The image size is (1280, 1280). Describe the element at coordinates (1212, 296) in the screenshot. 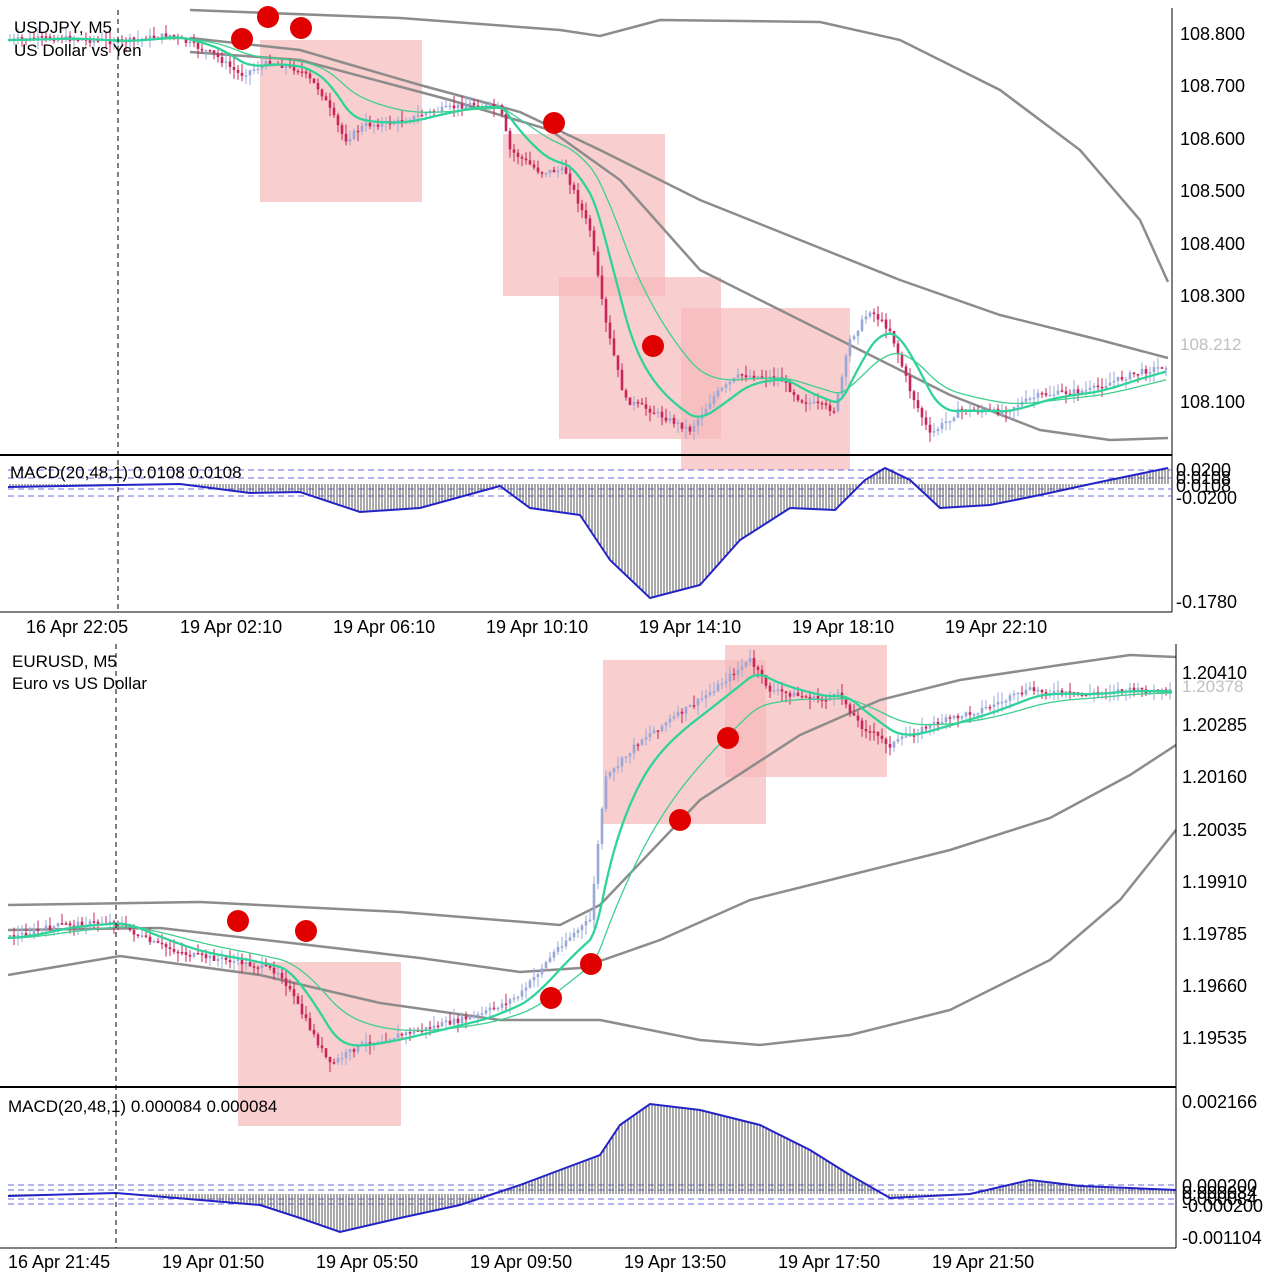

I see `price-tick: 108.300` at that location.